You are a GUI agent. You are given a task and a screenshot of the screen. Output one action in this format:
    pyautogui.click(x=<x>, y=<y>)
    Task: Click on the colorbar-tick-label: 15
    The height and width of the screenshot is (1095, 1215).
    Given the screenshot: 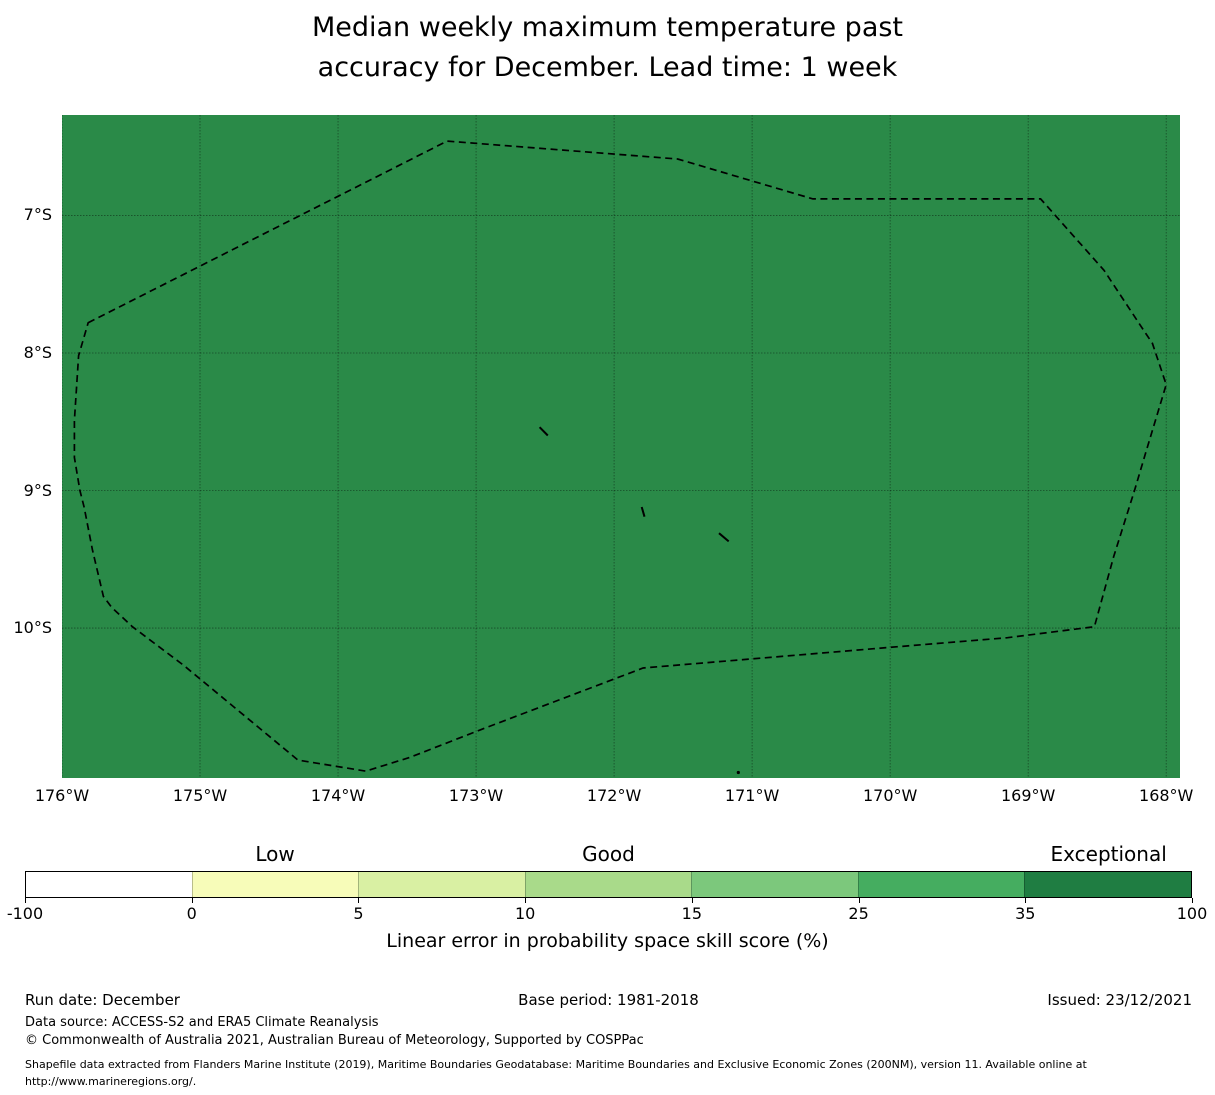 What is the action you would take?
    pyautogui.click(x=692, y=913)
    